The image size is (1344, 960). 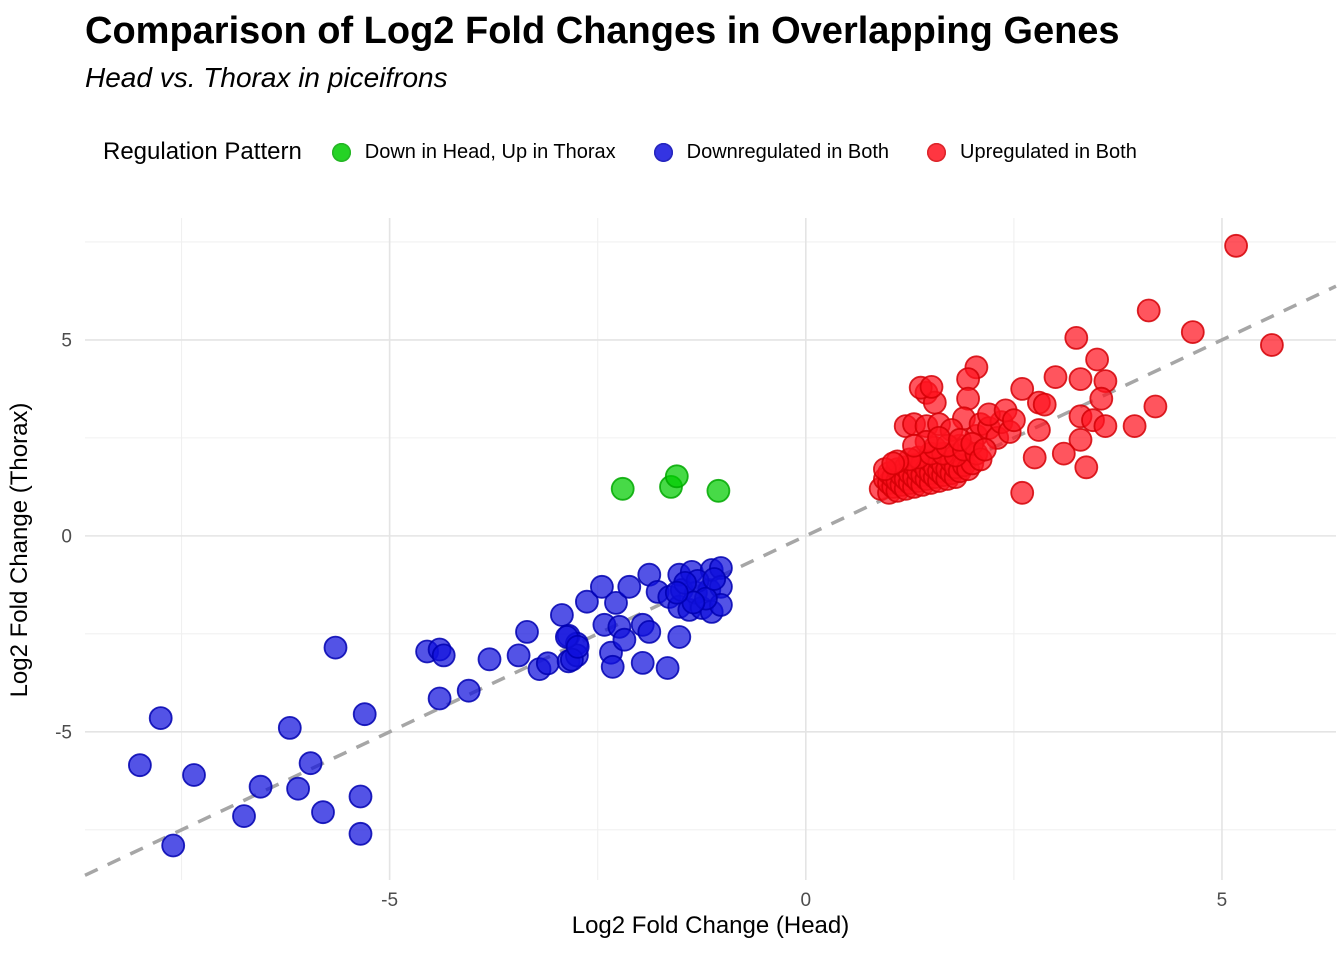 I want to click on blue-dot-icon, so click(x=663, y=152).